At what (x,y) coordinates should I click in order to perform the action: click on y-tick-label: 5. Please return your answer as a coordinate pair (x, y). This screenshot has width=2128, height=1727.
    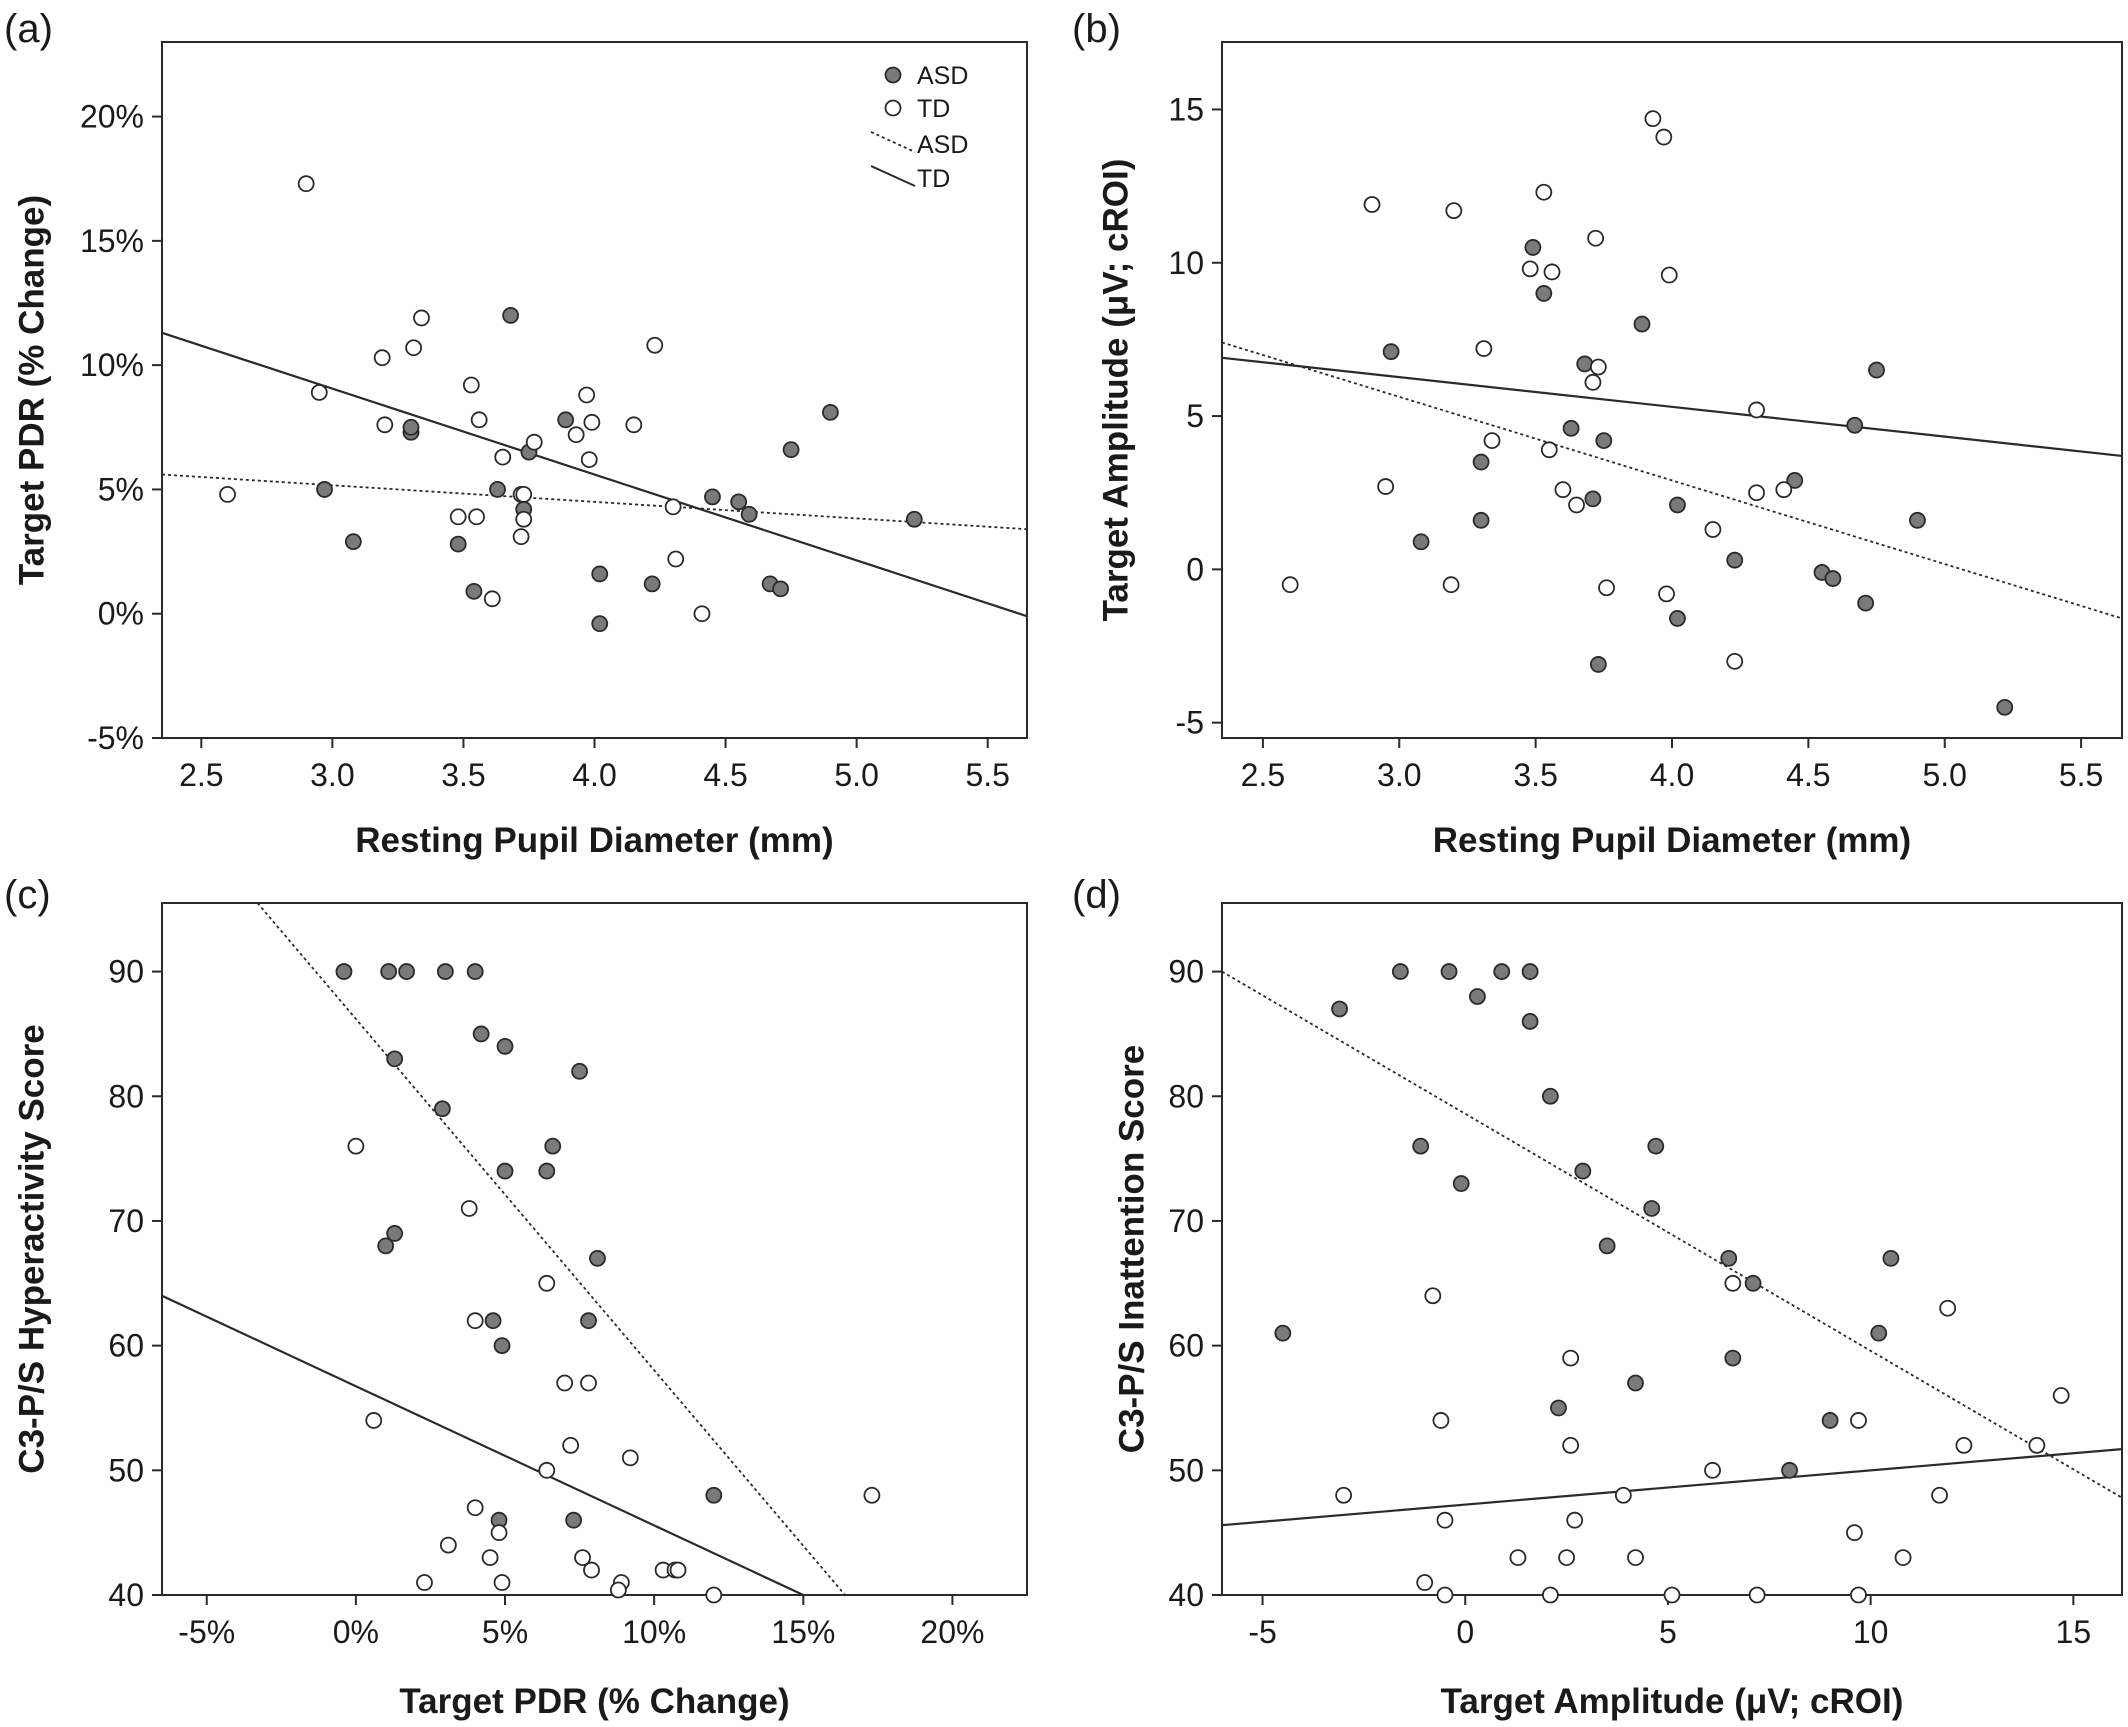
    Looking at the image, I should click on (1195, 416).